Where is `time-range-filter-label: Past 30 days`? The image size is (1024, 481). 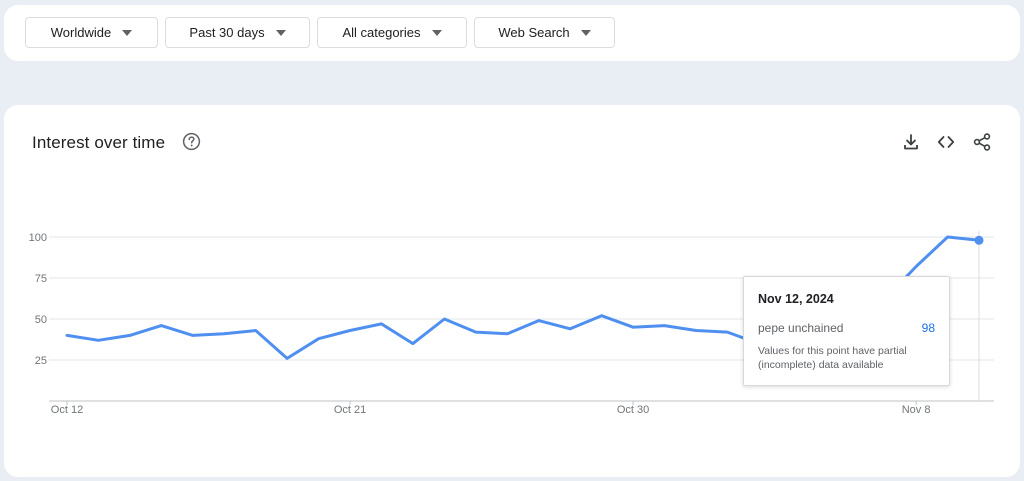 time-range-filter-label: Past 30 days is located at coordinates (227, 32).